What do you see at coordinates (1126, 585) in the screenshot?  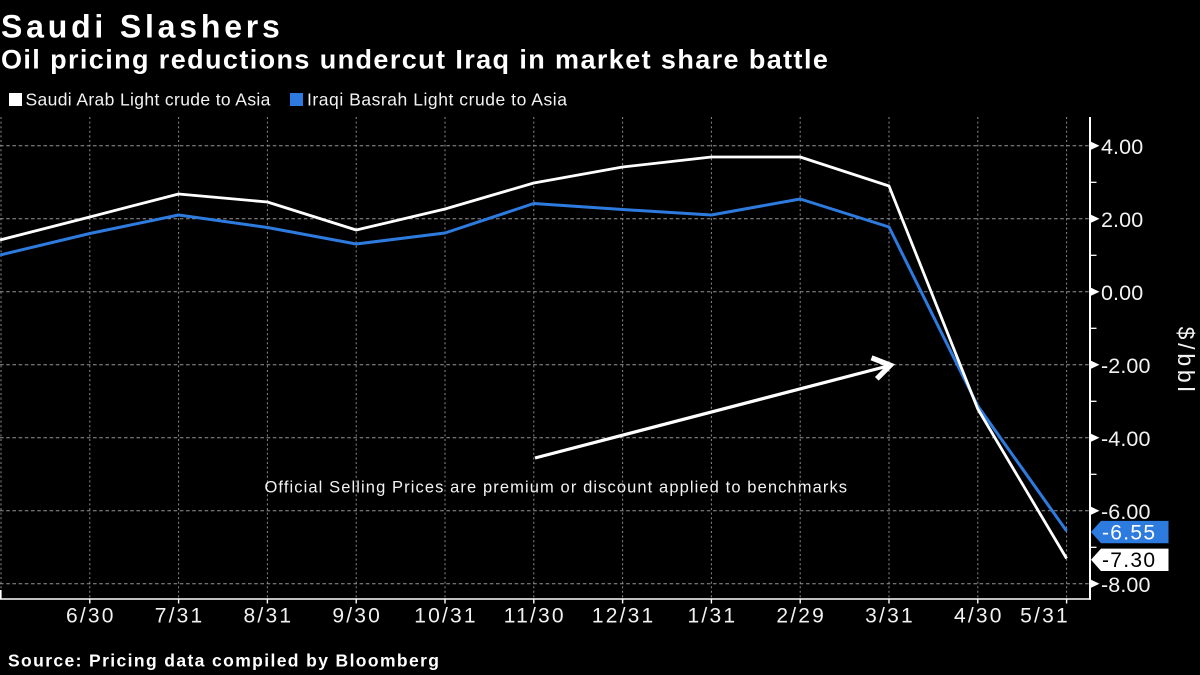 I see `svg-text: -8.00` at bounding box center [1126, 585].